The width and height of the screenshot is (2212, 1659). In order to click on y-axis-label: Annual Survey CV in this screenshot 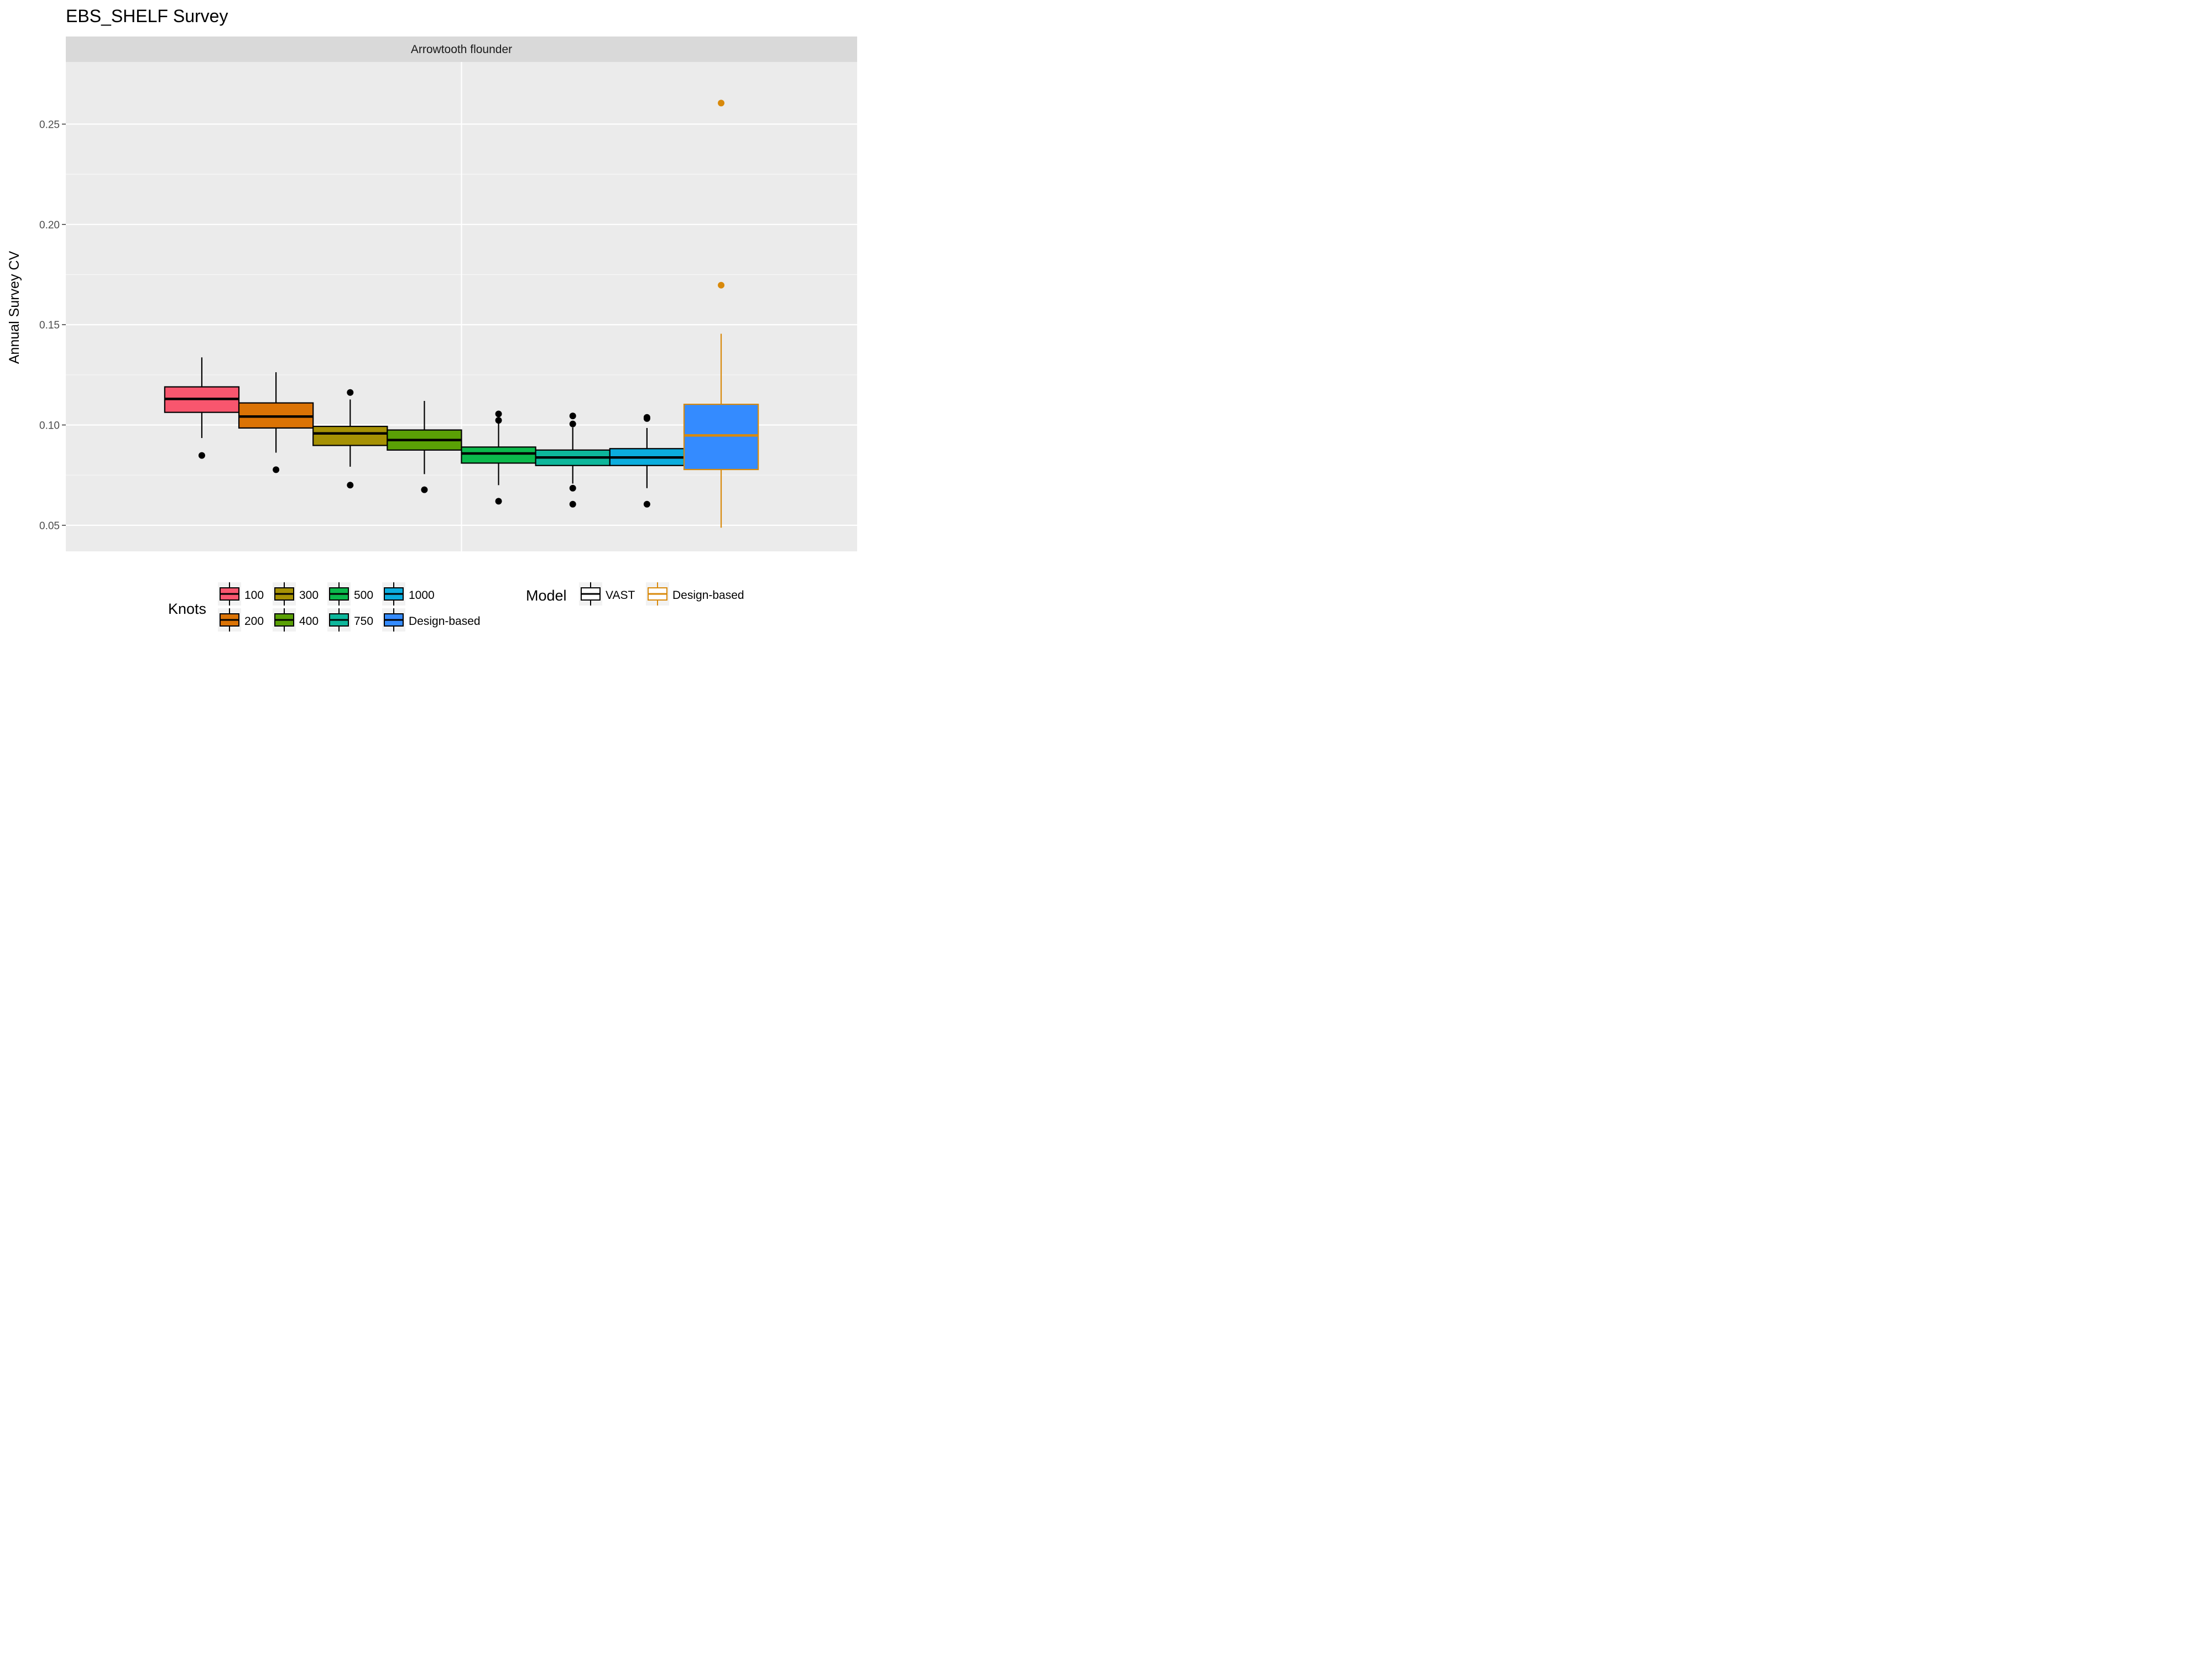, I will do `click(15, 308)`.